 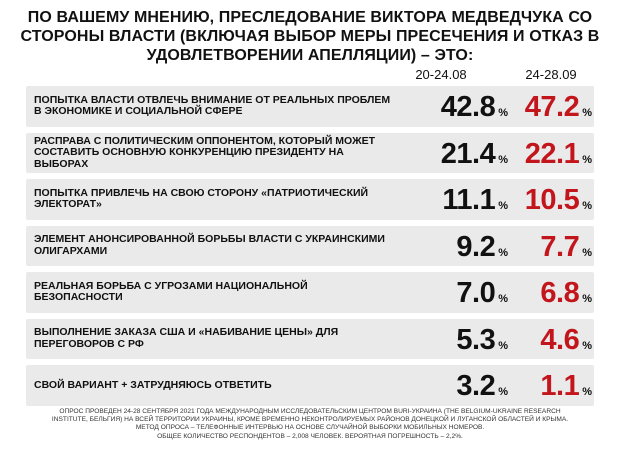 I want to click on data-label: 21.4, so click(x=468, y=153).